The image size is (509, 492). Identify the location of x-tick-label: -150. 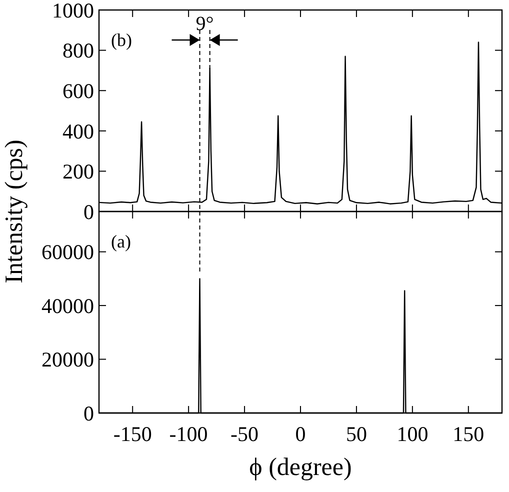
(132, 434).